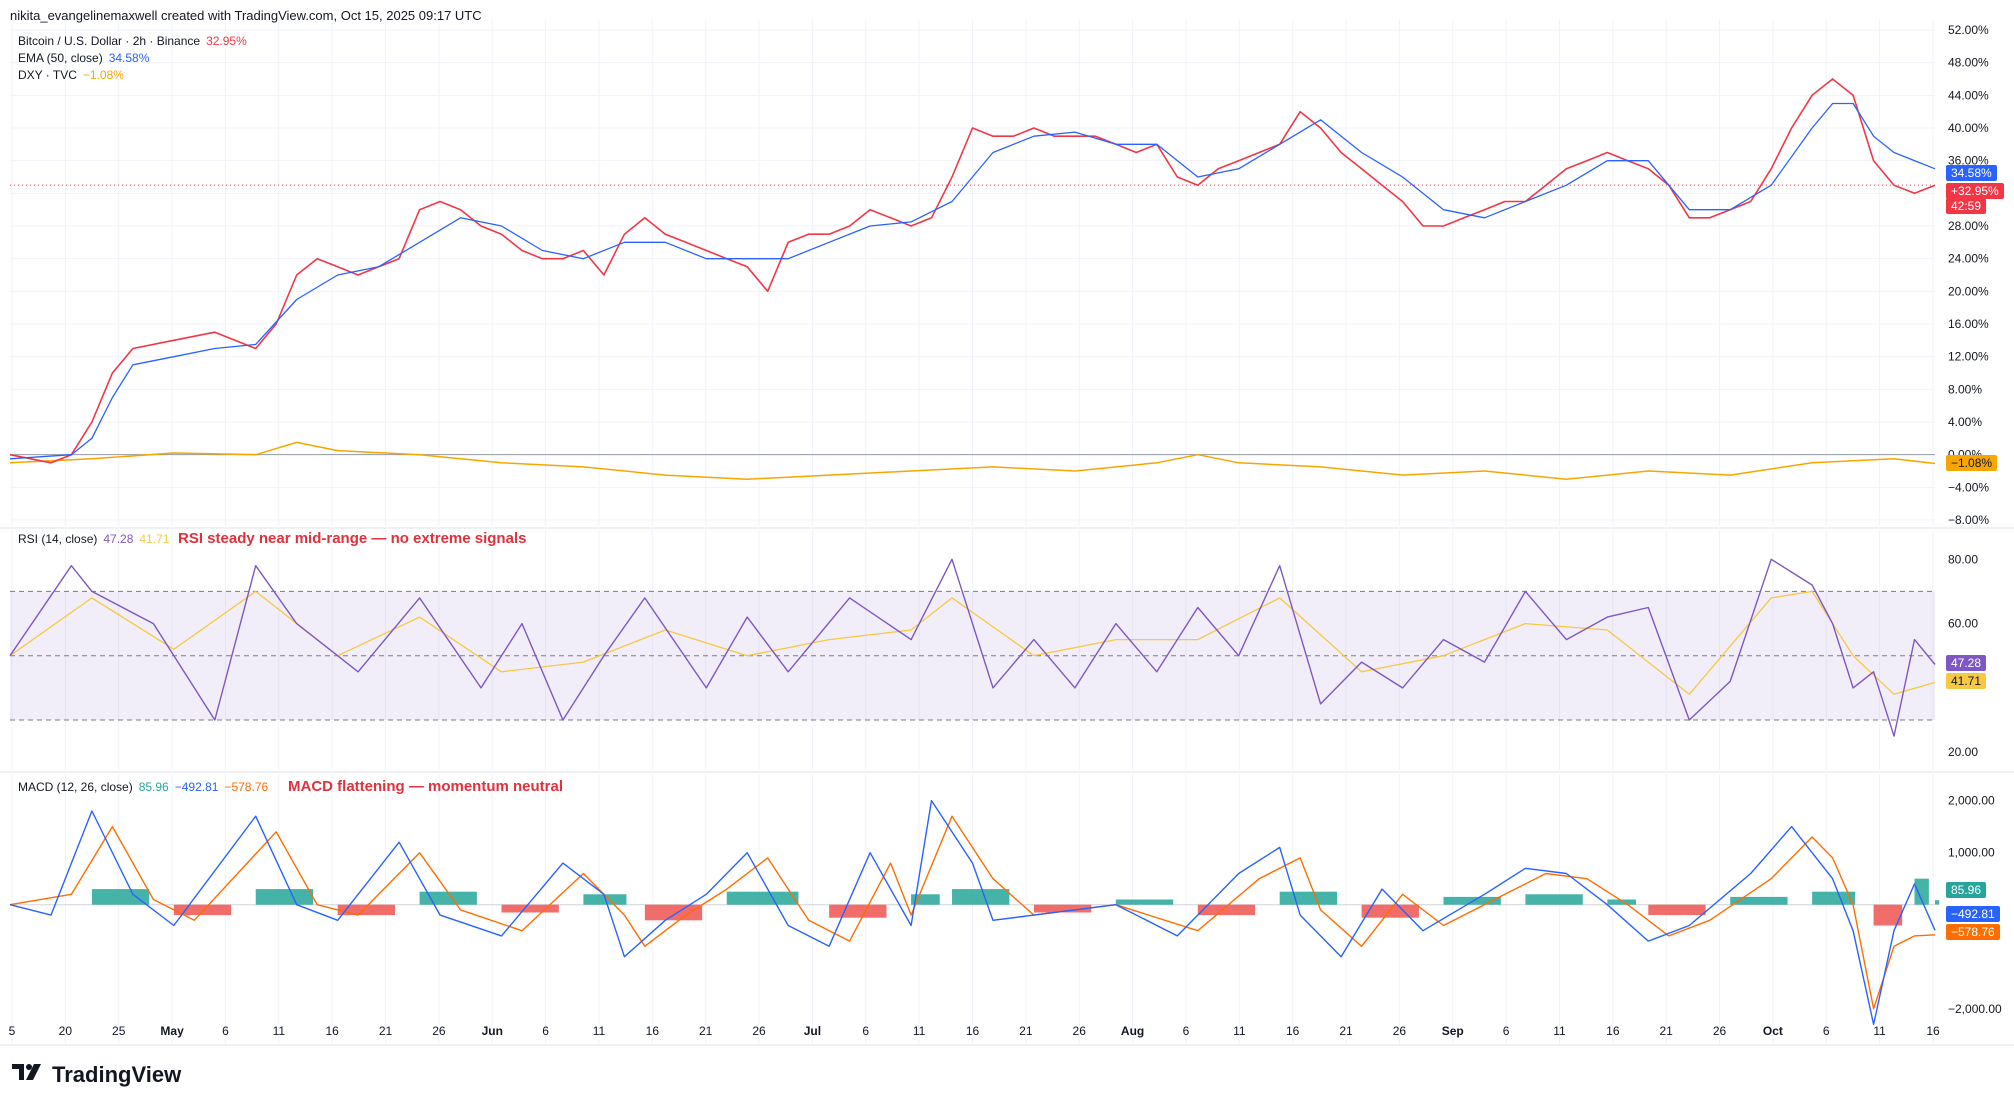  What do you see at coordinates (1968, 324) in the screenshot?
I see `price-axis-tick: 16.00%` at bounding box center [1968, 324].